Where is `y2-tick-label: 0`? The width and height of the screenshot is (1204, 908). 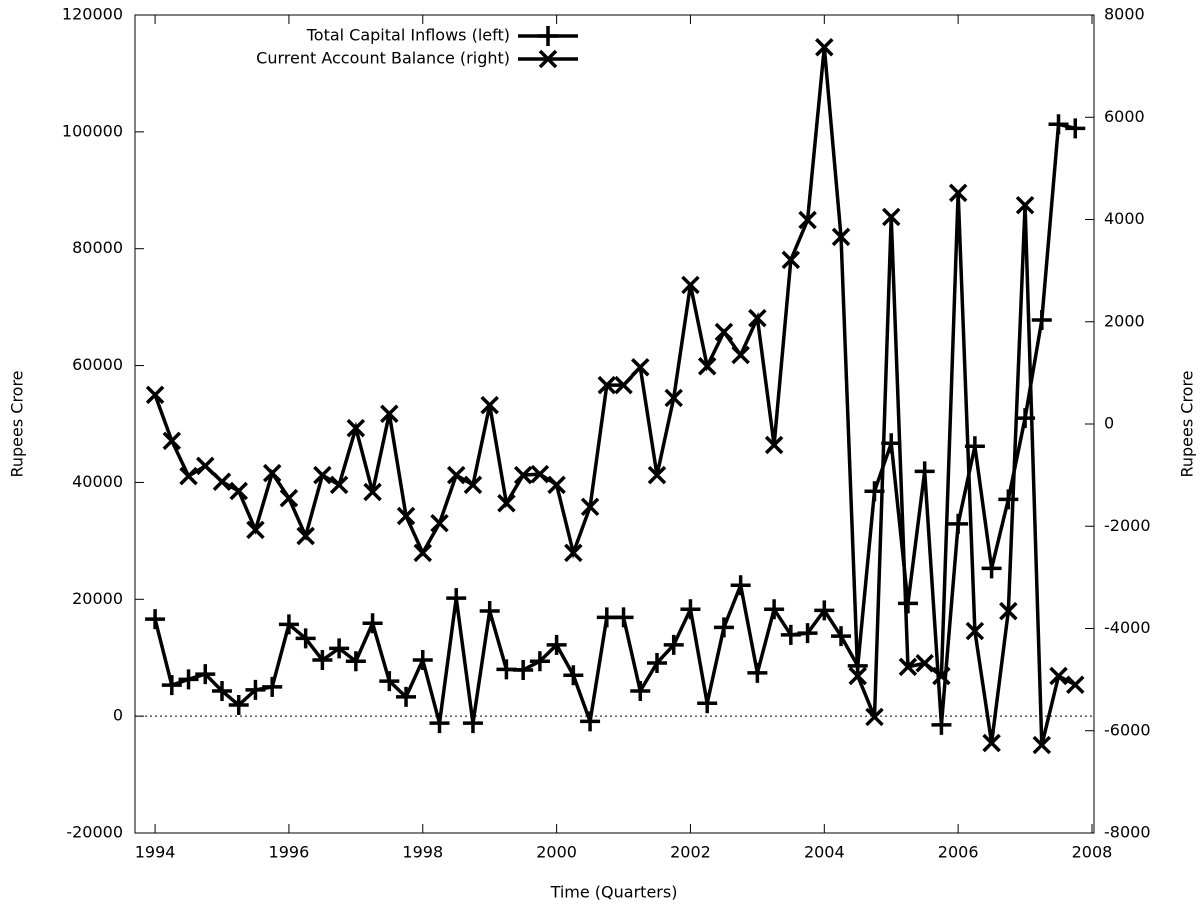
y2-tick-label: 0 is located at coordinates (1109, 423).